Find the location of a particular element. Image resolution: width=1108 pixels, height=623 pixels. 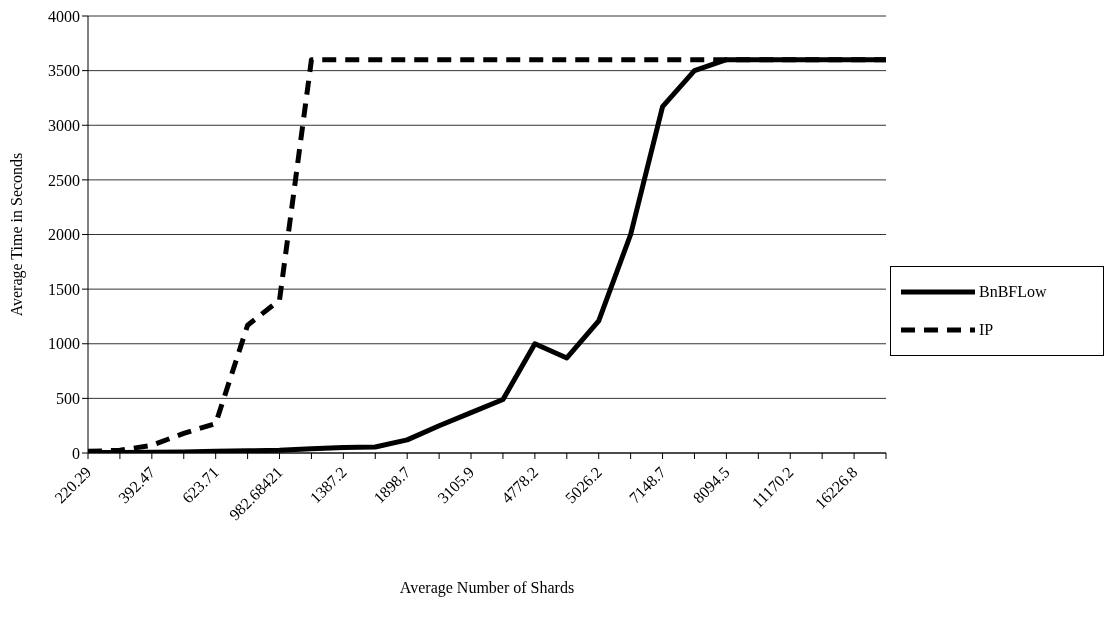

y-tick-label: 1500 is located at coordinates (64, 289).